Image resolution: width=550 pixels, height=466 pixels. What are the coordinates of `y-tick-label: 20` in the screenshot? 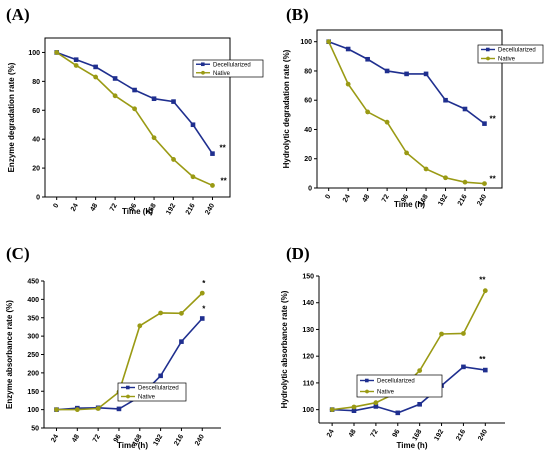 It's located at (308, 159).